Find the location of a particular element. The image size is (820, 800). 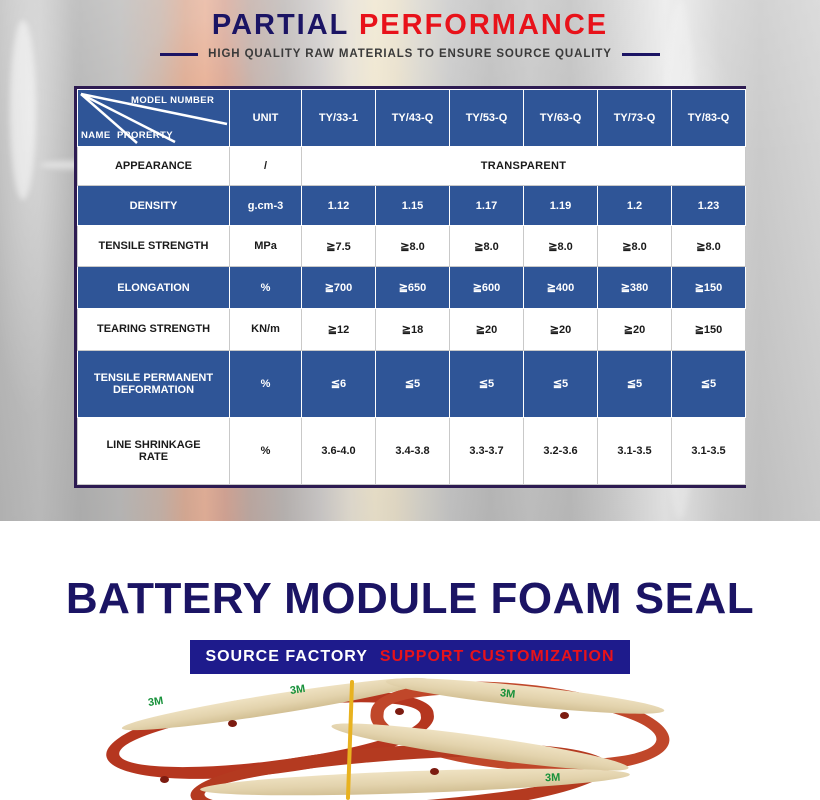

row-label-tearing-strength: TEARING STRENGTH is located at coordinates (153, 329).